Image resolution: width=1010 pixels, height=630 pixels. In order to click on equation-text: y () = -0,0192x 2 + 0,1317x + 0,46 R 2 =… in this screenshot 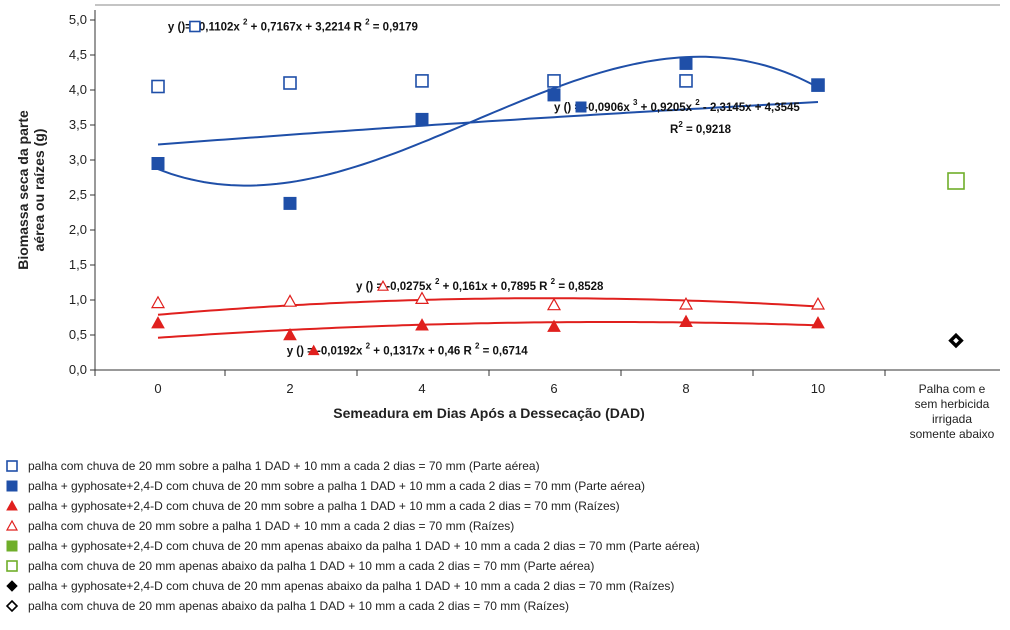, I will do `click(408, 350)`.